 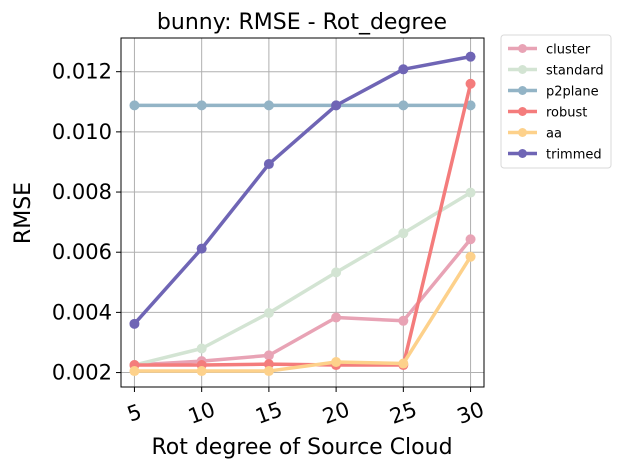 I want to click on legend-label: p2plane, so click(x=572, y=92).